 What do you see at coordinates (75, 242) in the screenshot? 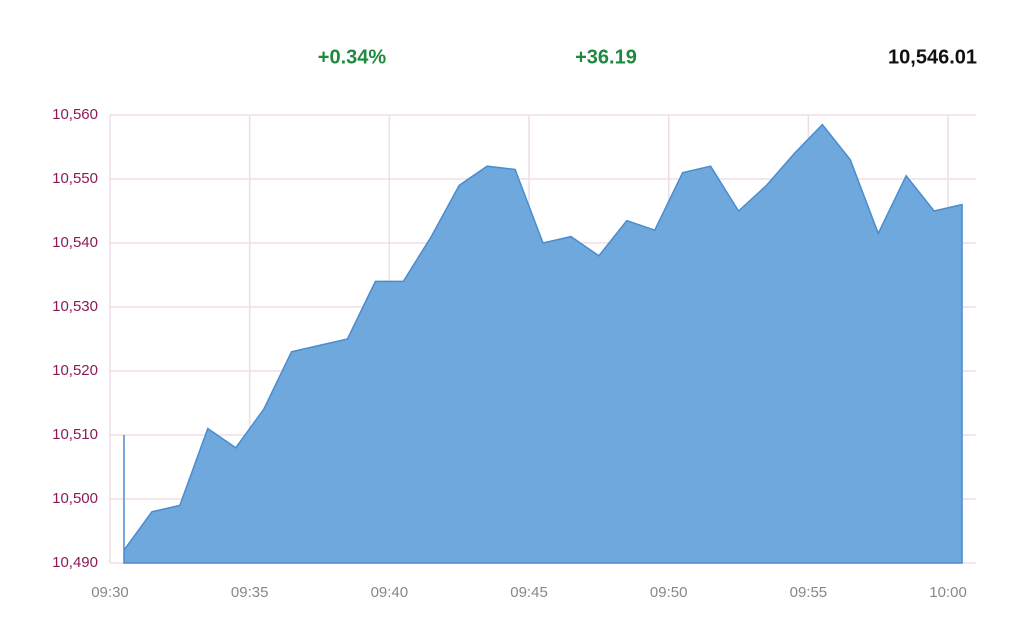
I see `y-tick-label: 10,540` at bounding box center [75, 242].